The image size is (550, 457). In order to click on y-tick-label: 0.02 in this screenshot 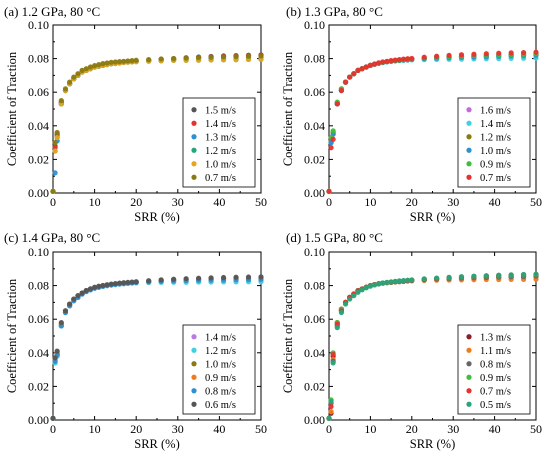, I will do `click(314, 159)`.